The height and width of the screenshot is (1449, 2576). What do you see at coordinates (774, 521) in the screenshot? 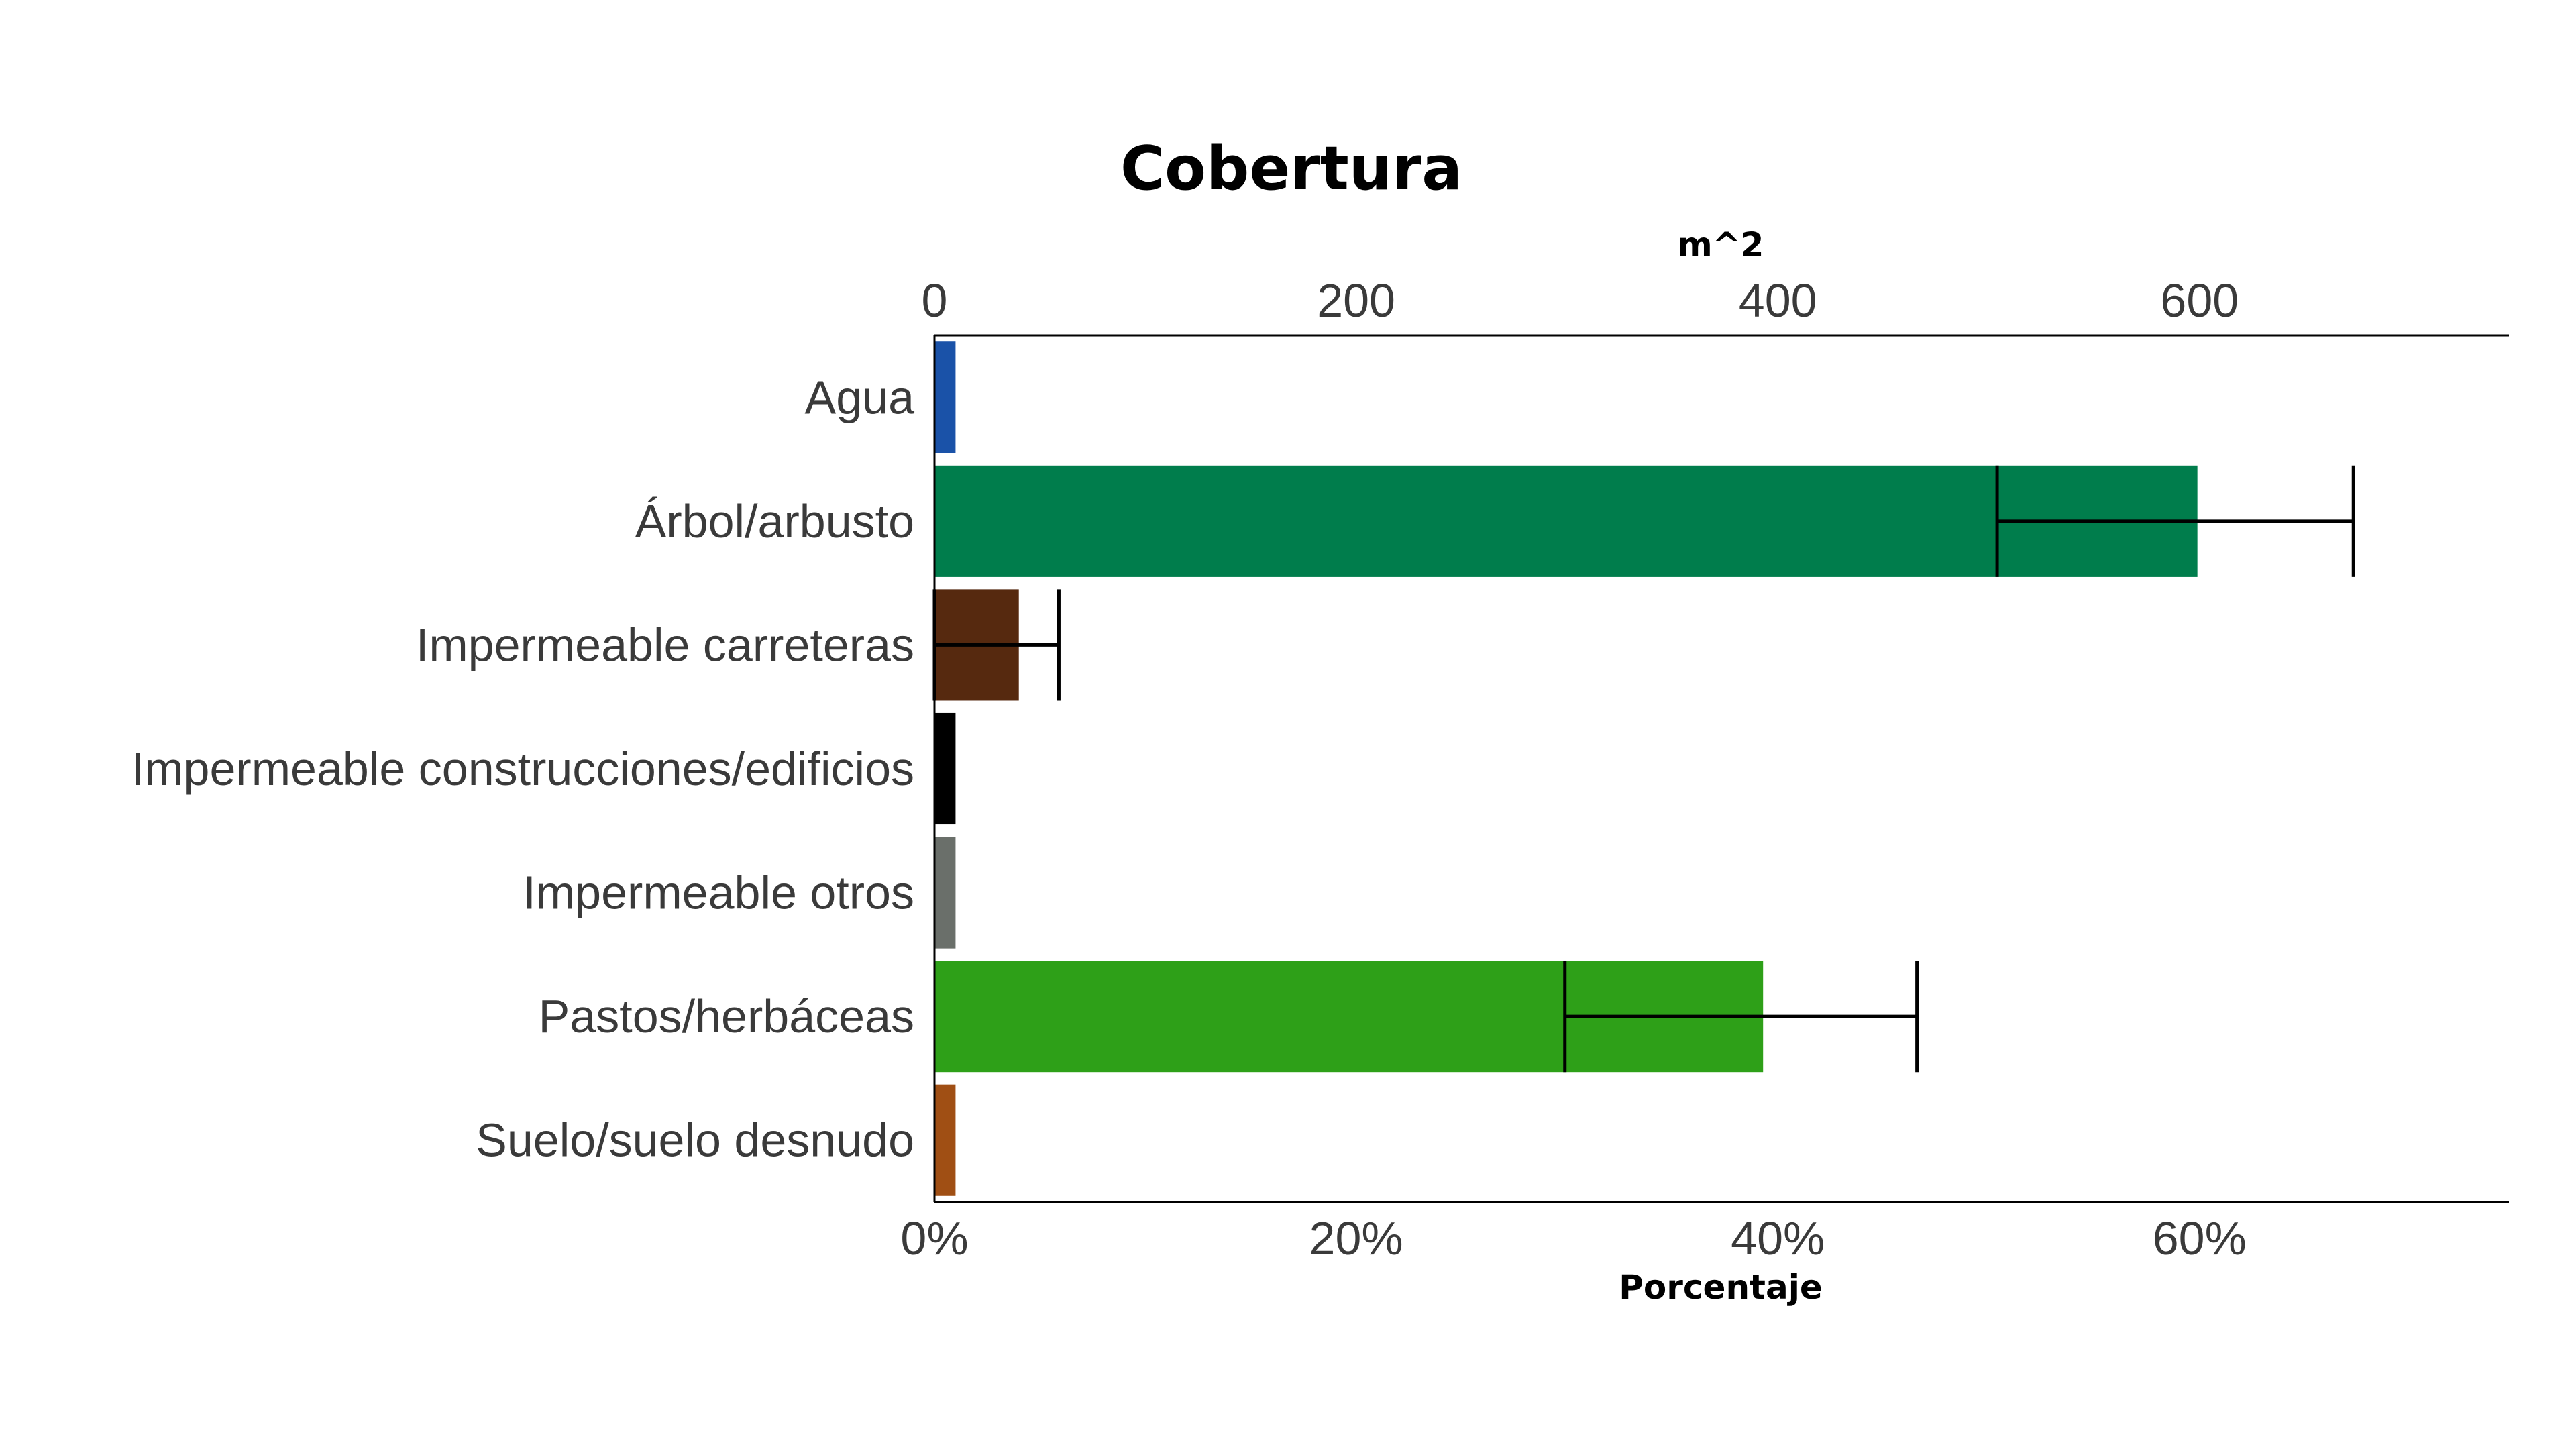
I see `category-label: Árbol/arbusto` at bounding box center [774, 521].